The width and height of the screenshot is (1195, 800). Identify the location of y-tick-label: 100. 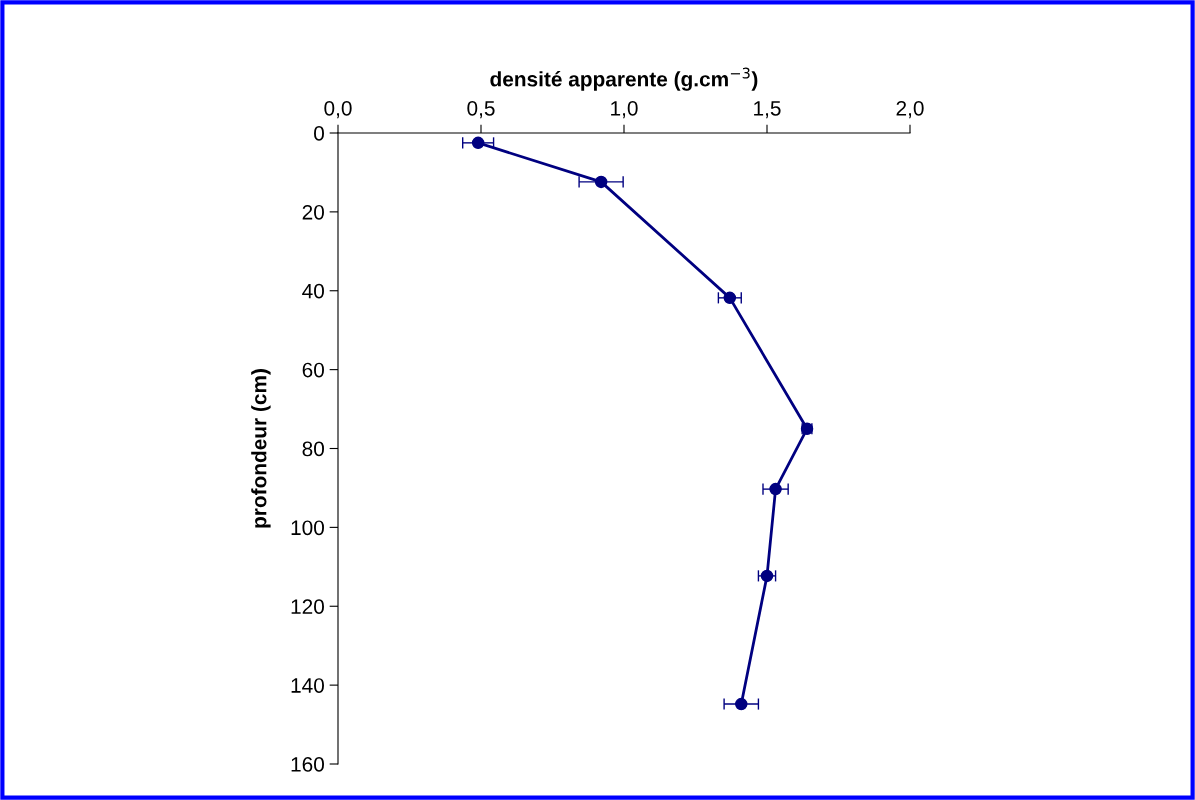
(307, 528).